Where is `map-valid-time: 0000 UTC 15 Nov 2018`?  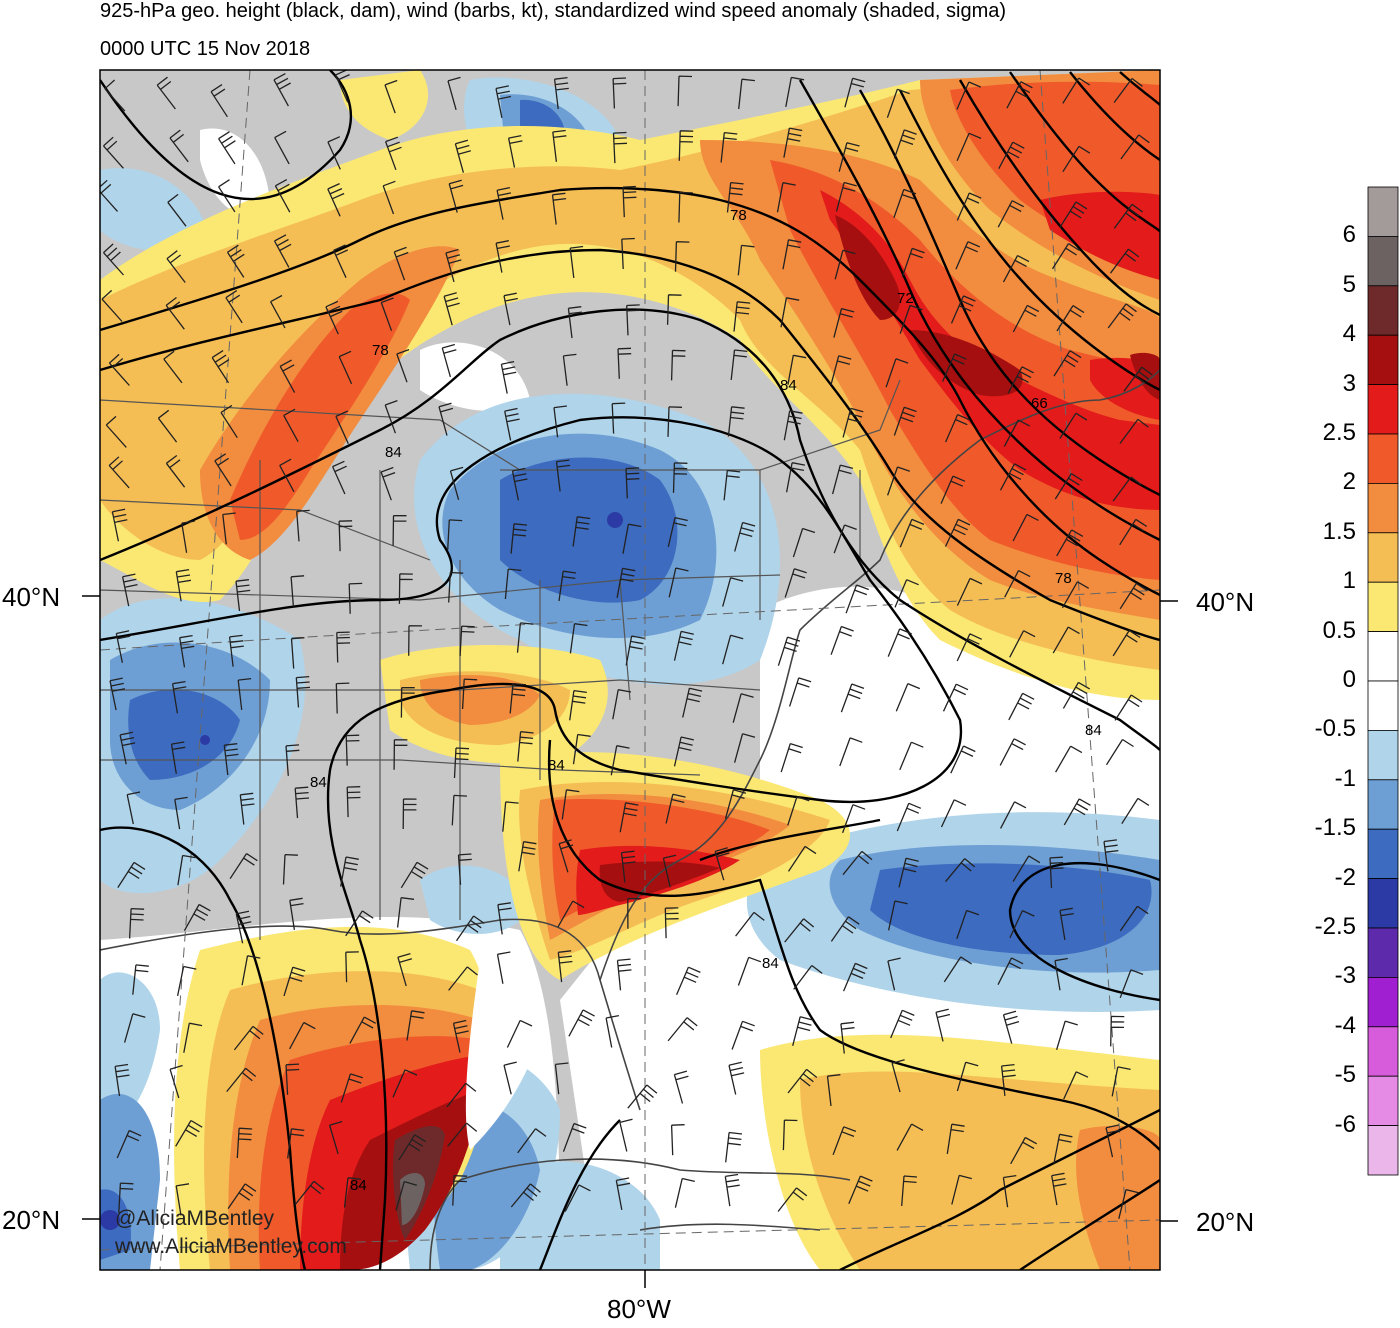 map-valid-time: 0000 UTC 15 Nov 2018 is located at coordinates (205, 49).